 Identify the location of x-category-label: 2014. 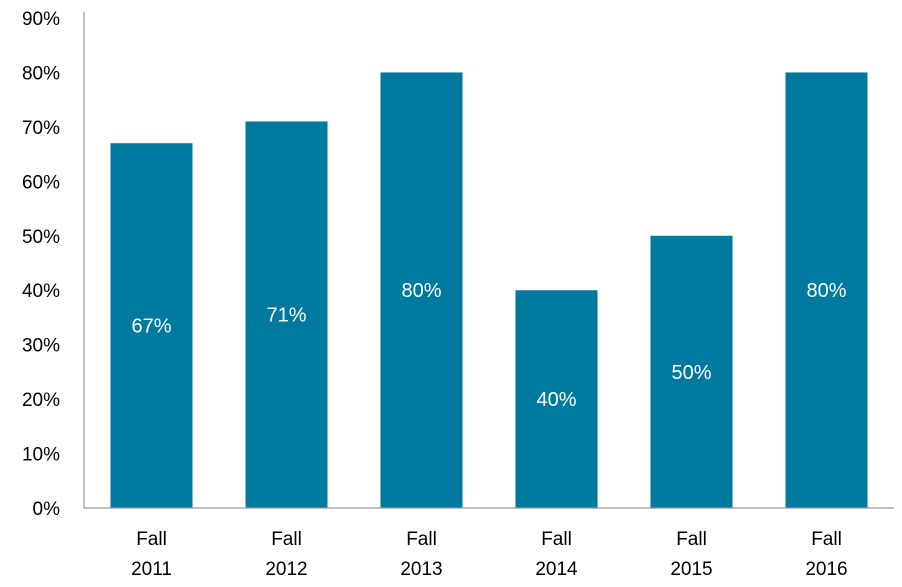
(556, 569).